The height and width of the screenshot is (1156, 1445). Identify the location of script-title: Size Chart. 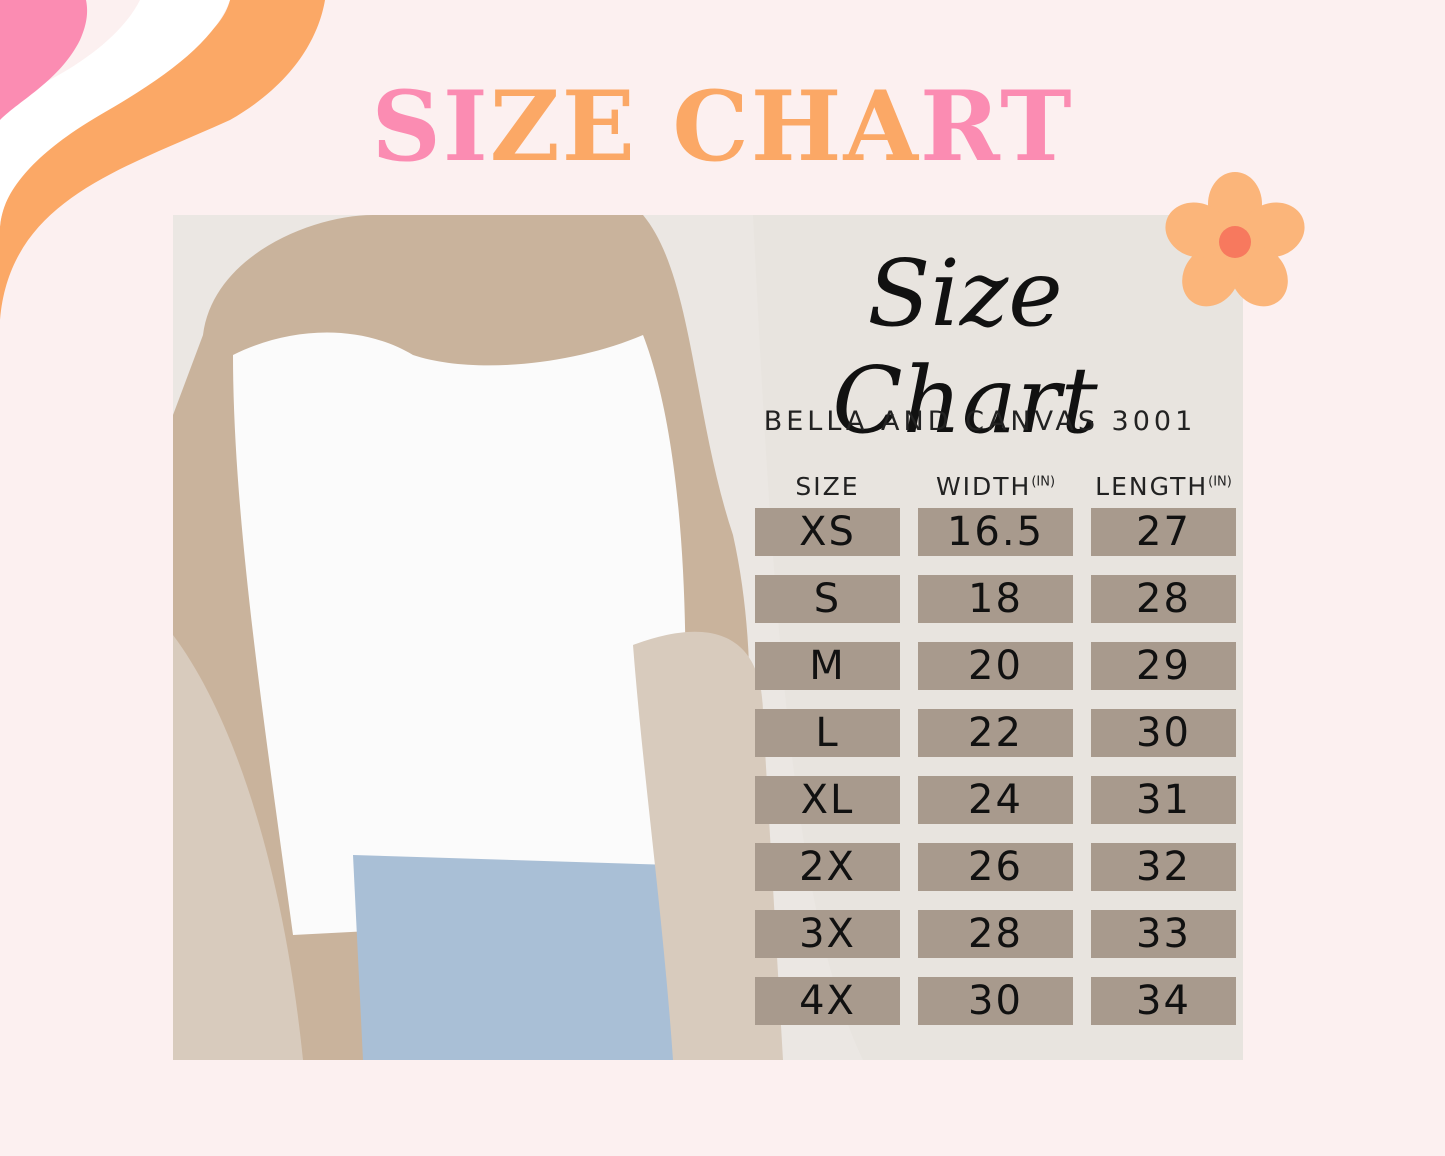
(965, 347).